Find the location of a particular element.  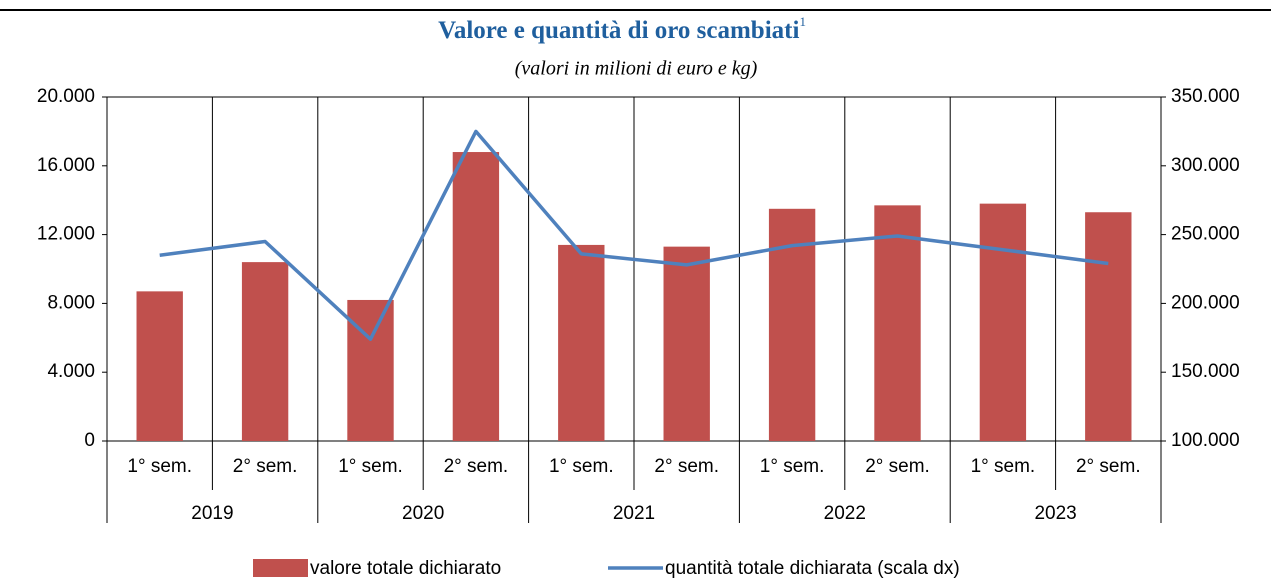

x-group-label: 2019 is located at coordinates (212, 513).